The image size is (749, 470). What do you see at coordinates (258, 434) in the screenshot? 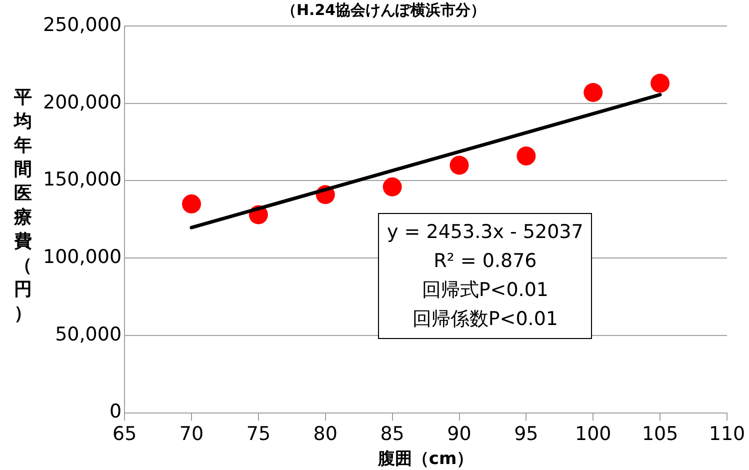
I see `x-tick-label: 75` at bounding box center [258, 434].